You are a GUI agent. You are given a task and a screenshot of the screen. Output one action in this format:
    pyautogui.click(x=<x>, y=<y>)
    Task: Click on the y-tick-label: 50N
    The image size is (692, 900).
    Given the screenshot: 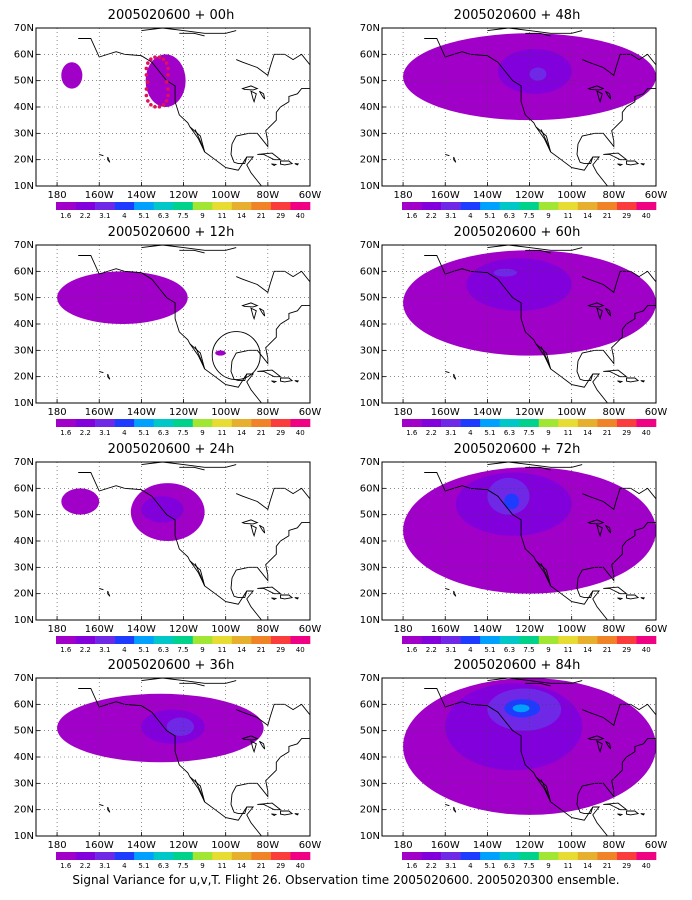 What is the action you would take?
    pyautogui.click(x=370, y=731)
    